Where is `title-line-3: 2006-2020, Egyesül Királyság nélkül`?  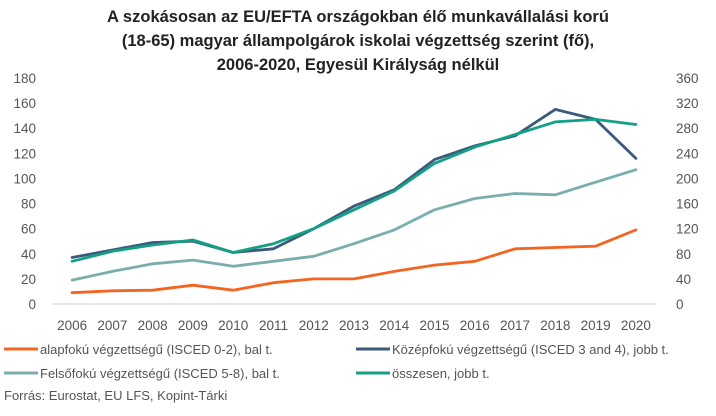 title-line-3: 2006-2020, Egyesül Királyság nélkül is located at coordinates (358, 65).